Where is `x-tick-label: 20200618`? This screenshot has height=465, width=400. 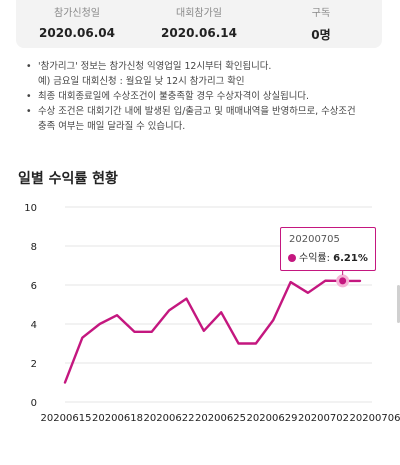 x-tick-label: 20200618 is located at coordinates (117, 418).